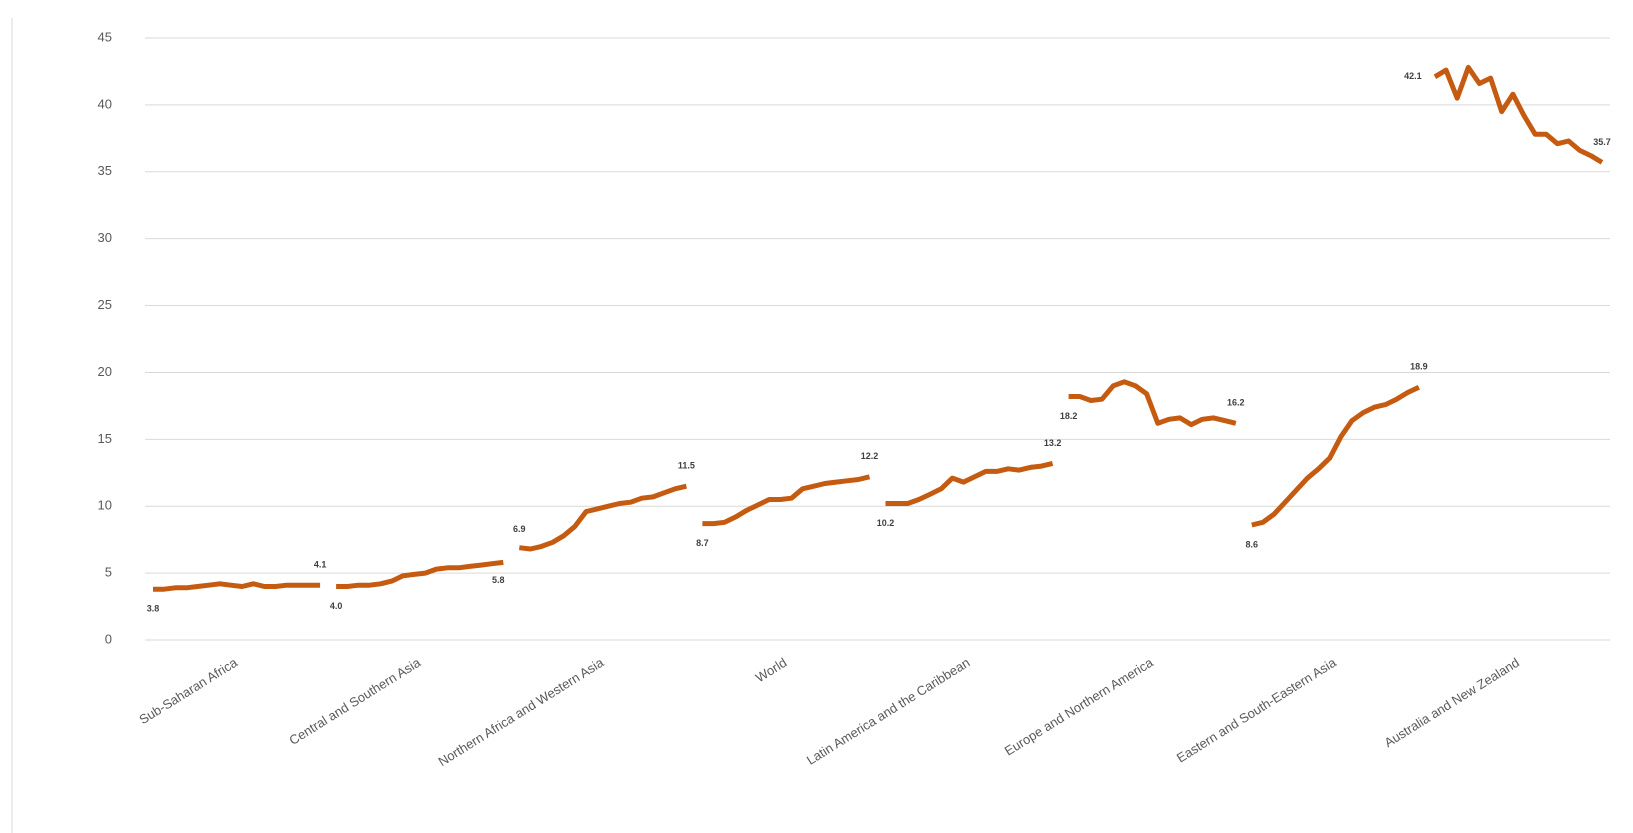 The width and height of the screenshot is (1633, 833). Describe the element at coordinates (105, 36) in the screenshot. I see `y-tick-label: 45` at that location.